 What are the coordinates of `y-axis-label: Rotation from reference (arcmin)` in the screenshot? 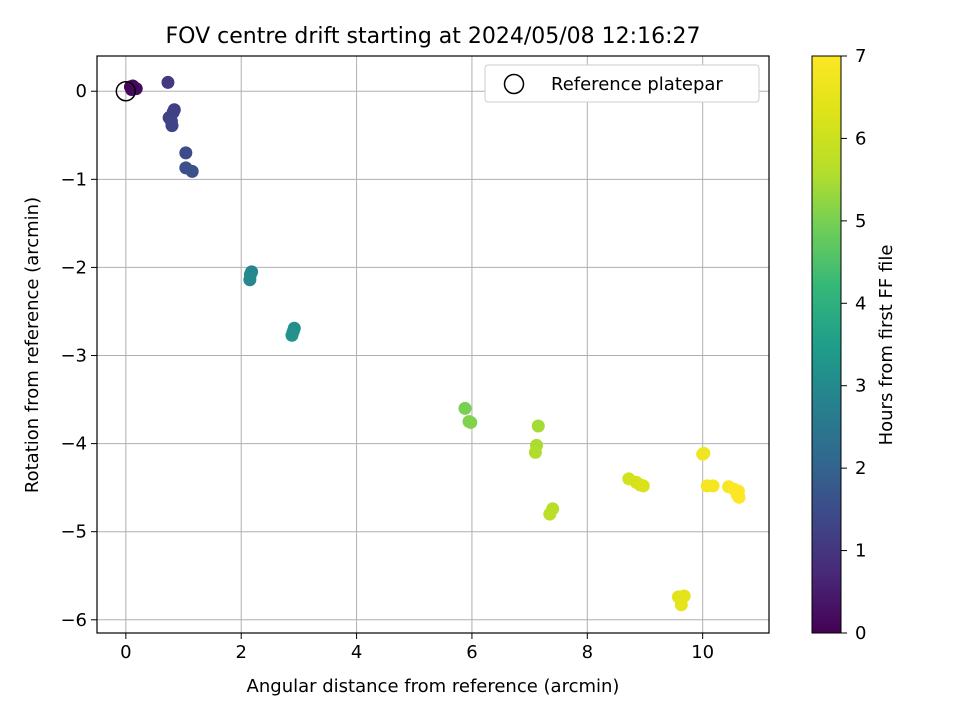 It's located at (32, 345).